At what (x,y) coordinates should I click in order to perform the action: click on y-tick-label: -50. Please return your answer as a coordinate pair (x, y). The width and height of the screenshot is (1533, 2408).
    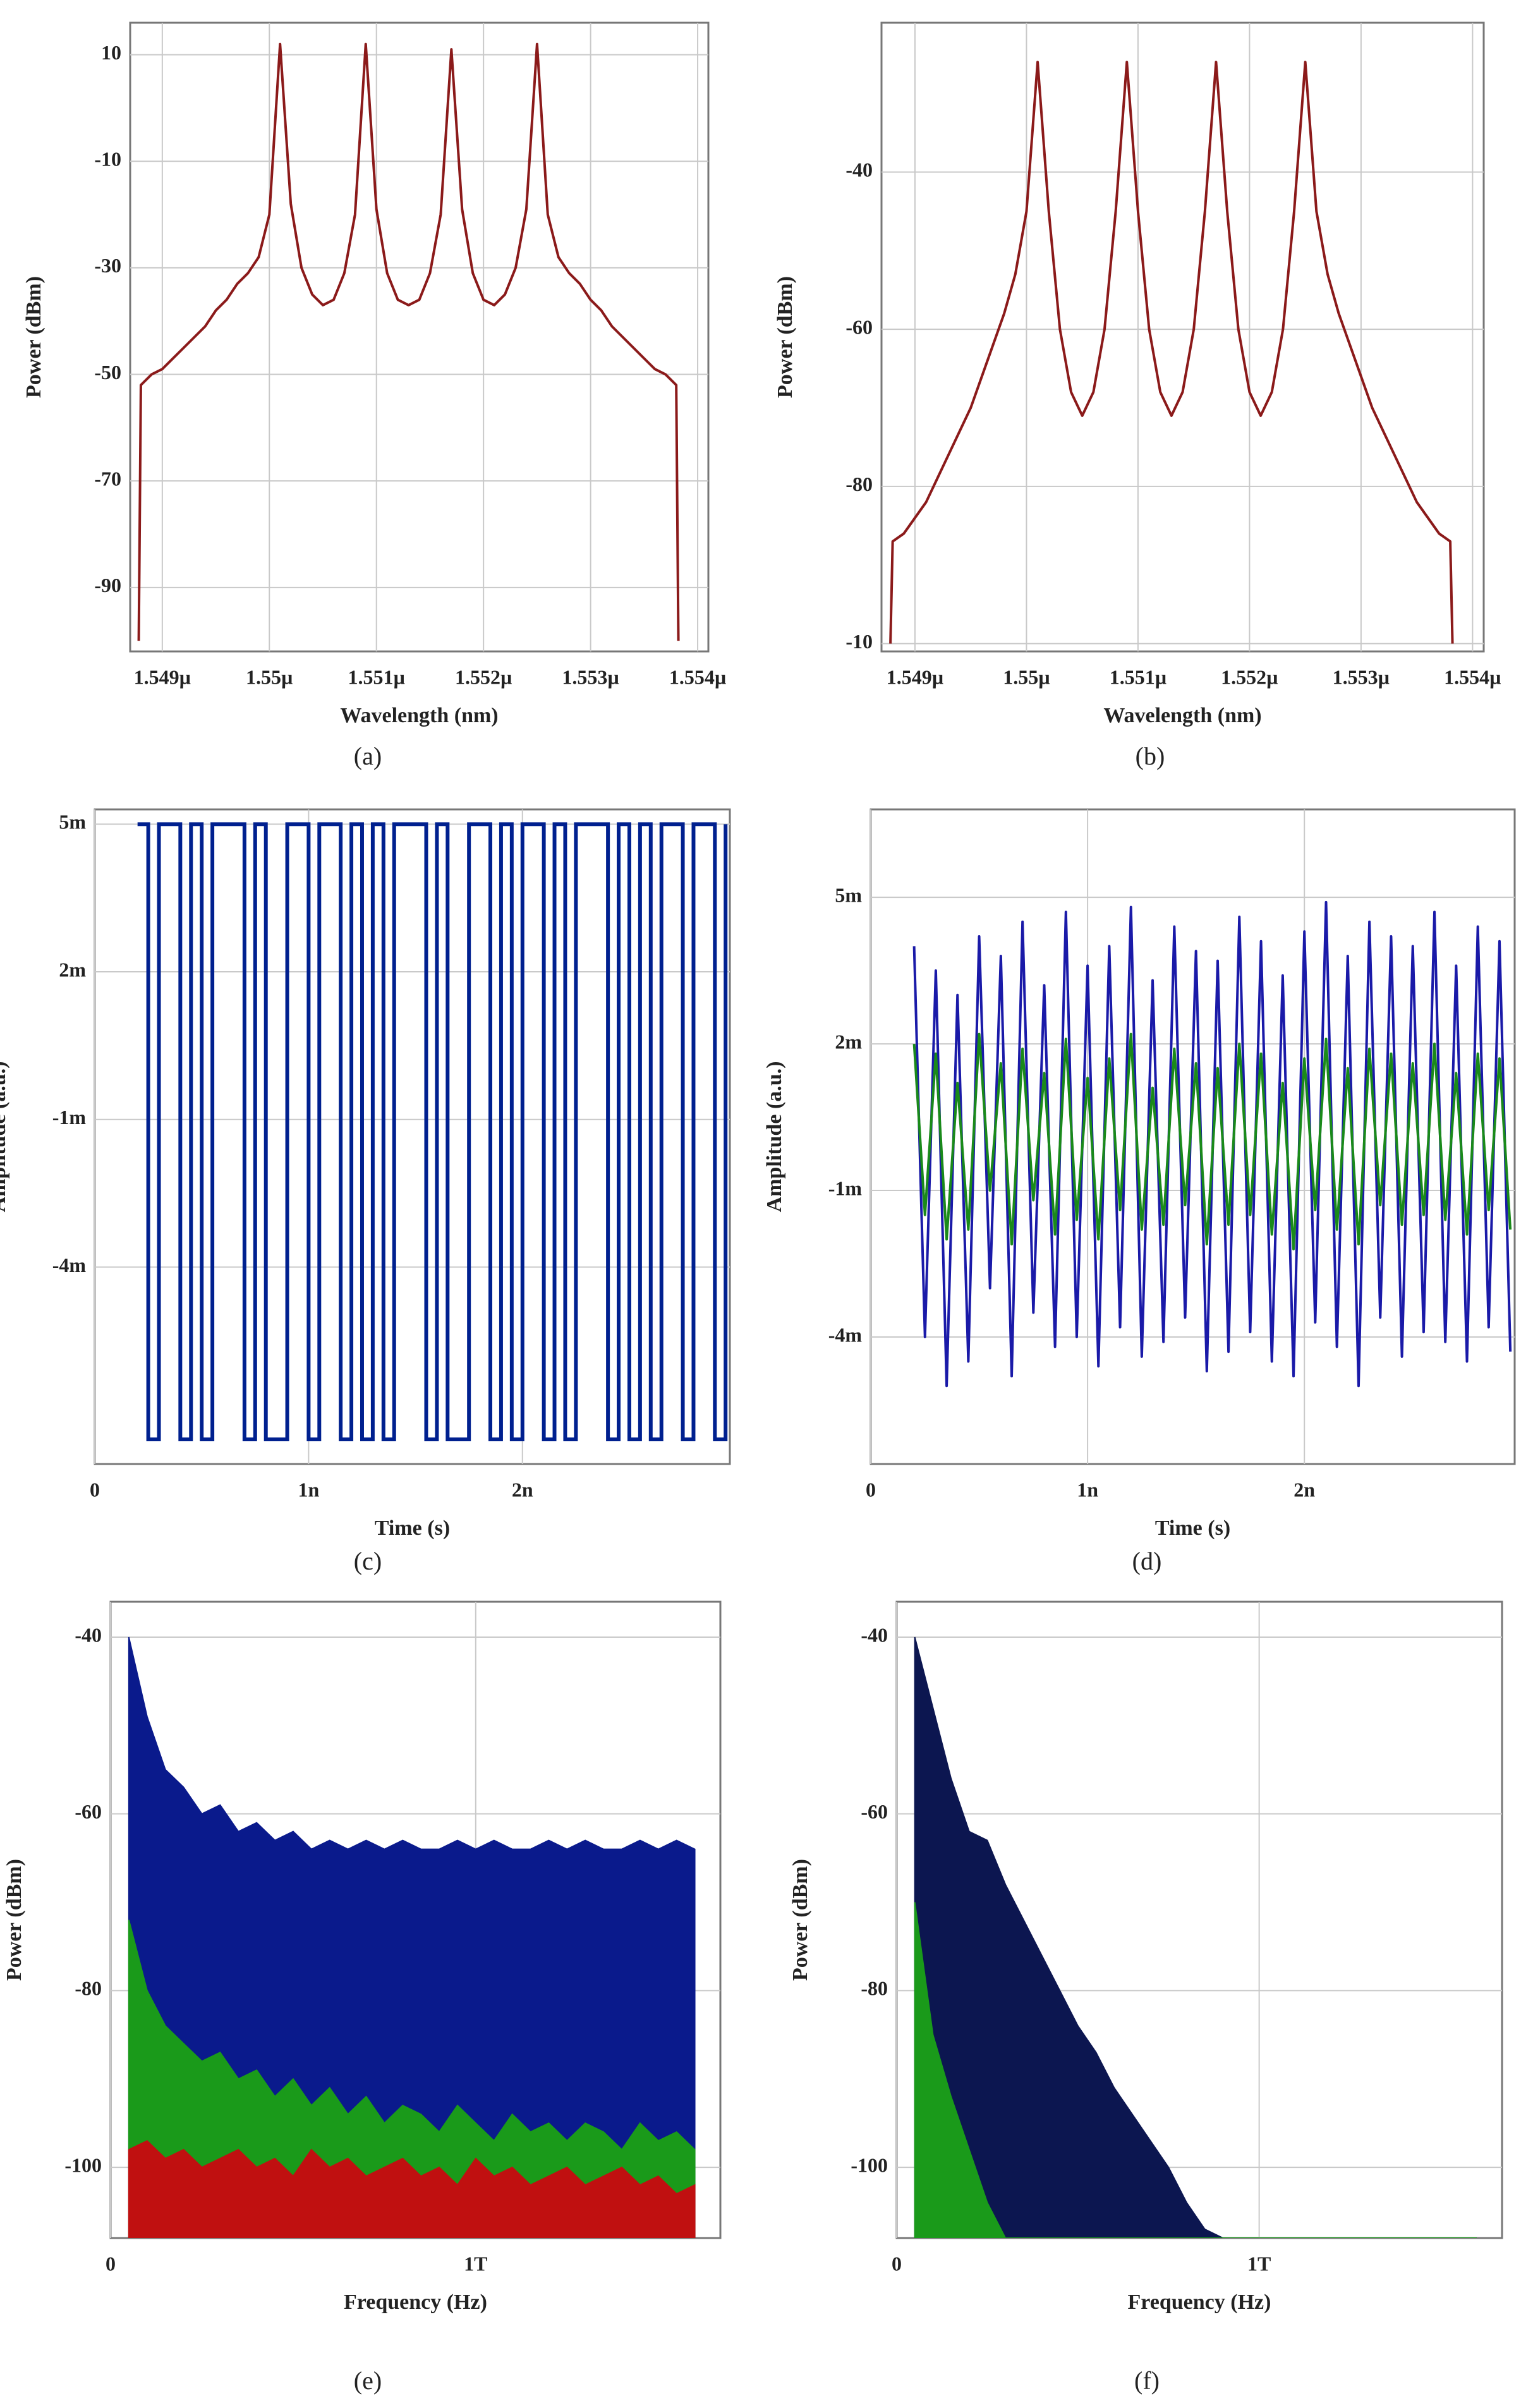
    Looking at the image, I should click on (108, 372).